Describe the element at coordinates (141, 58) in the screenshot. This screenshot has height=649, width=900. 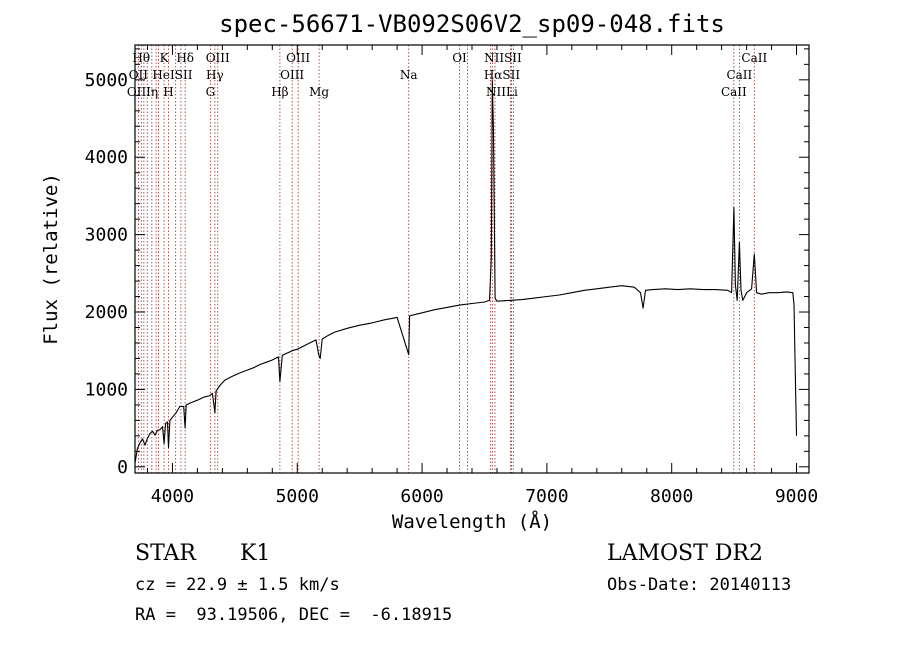
I see `line-label: Hθ` at that location.